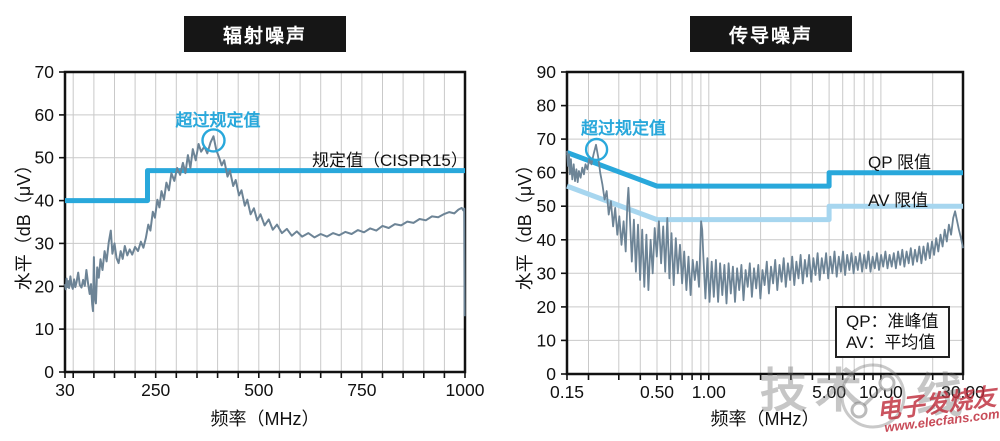 The height and width of the screenshot is (441, 1000). What do you see at coordinates (771, 34) in the screenshot?
I see `conducted-noise-title-banner: 传导噪声` at bounding box center [771, 34].